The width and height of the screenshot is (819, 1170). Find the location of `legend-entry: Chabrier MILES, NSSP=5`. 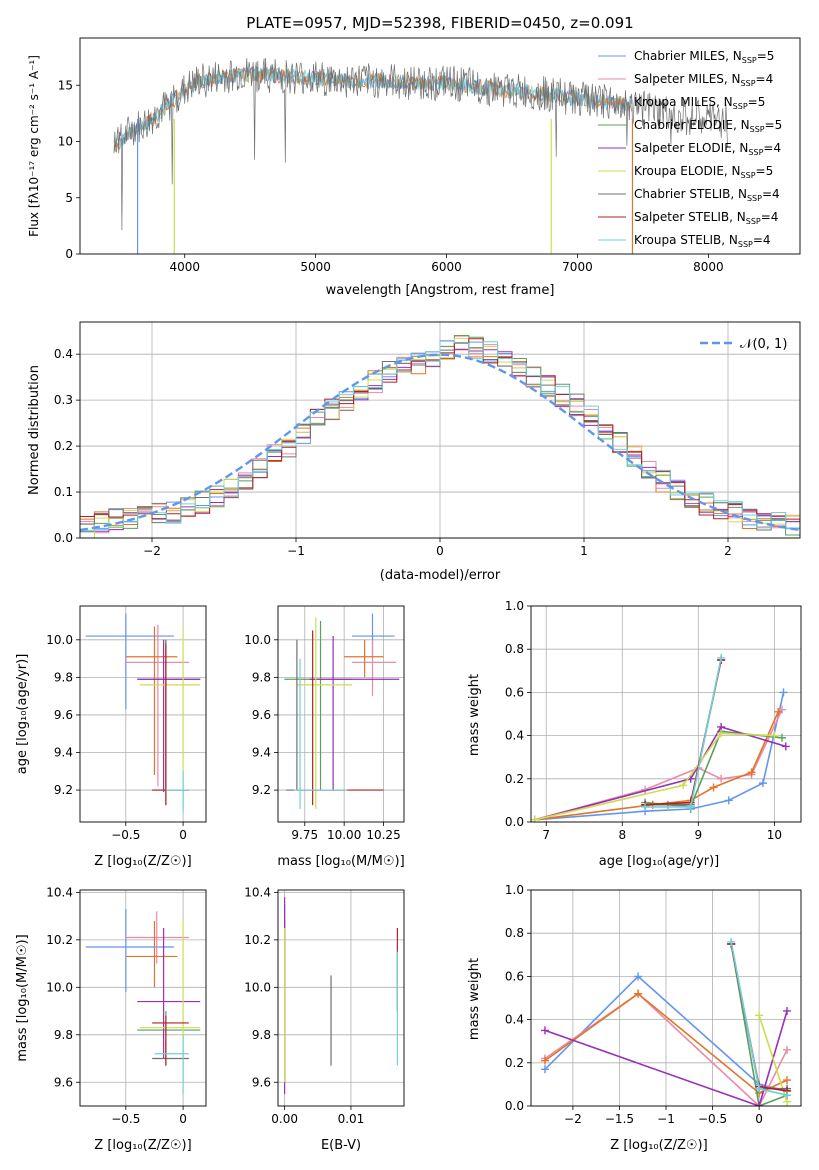

legend-entry: Chabrier MILES, NSSP=5 is located at coordinates (704, 57).